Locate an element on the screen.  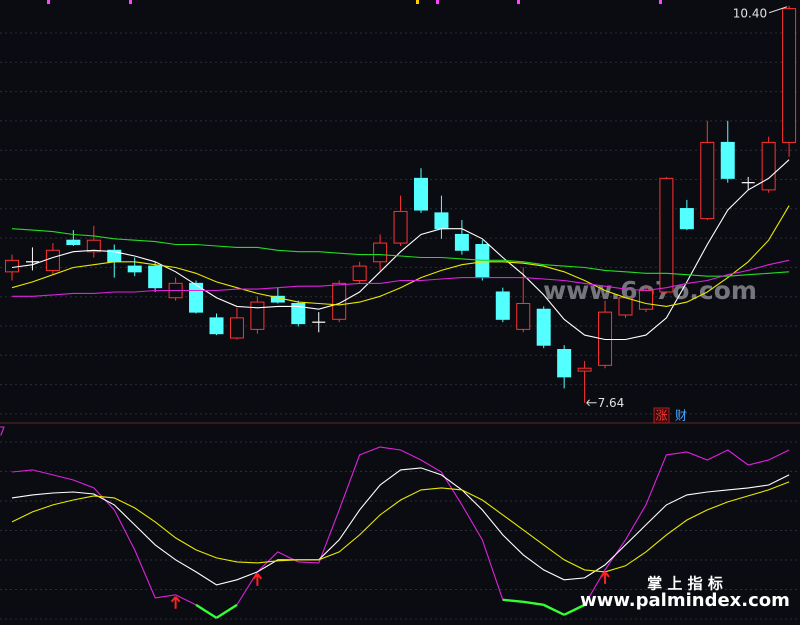
min-pointer is located at coordinates (591, 403).